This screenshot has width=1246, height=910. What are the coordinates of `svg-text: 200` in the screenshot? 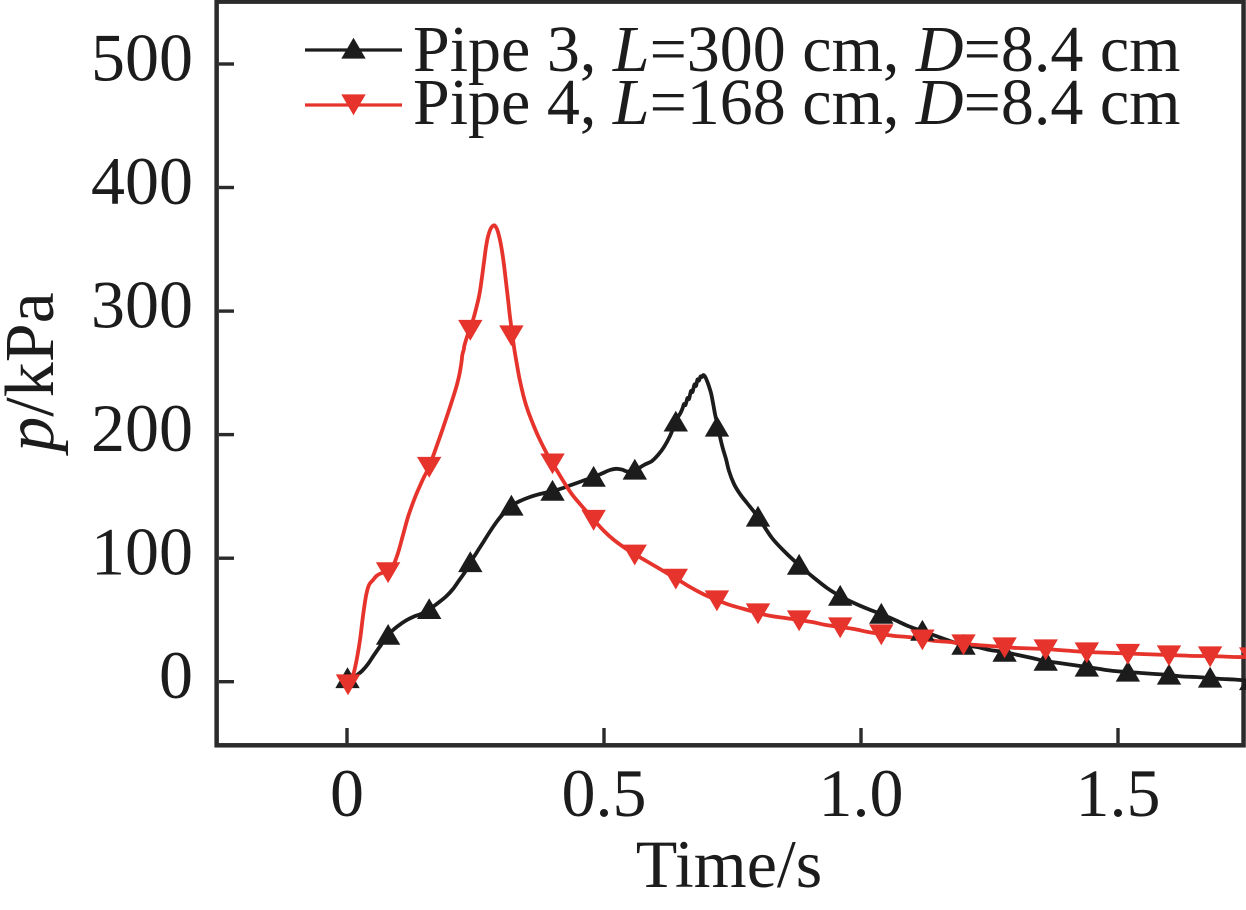 It's located at (142, 428).